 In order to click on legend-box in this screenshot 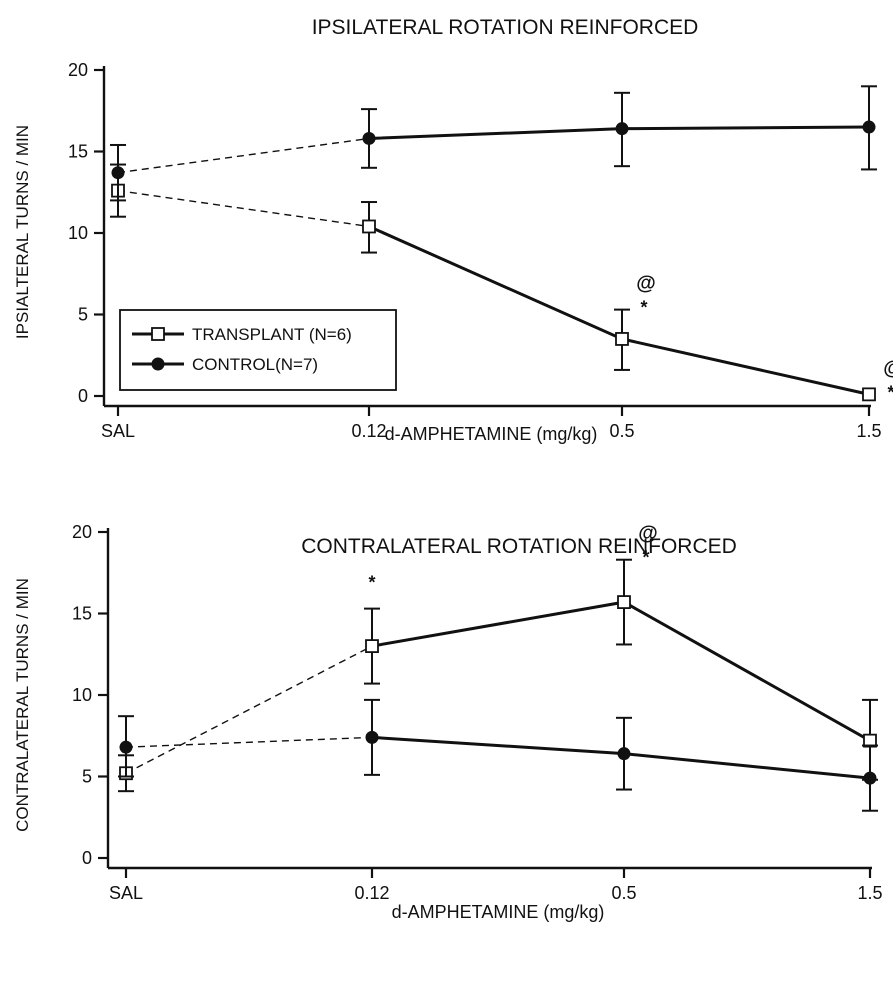, I will do `click(258, 350)`.